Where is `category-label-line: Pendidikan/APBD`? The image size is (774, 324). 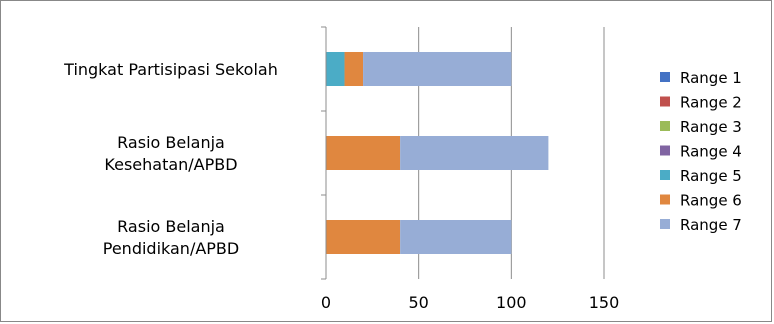
category-label-line: Pendidikan/APBD is located at coordinates (171, 248).